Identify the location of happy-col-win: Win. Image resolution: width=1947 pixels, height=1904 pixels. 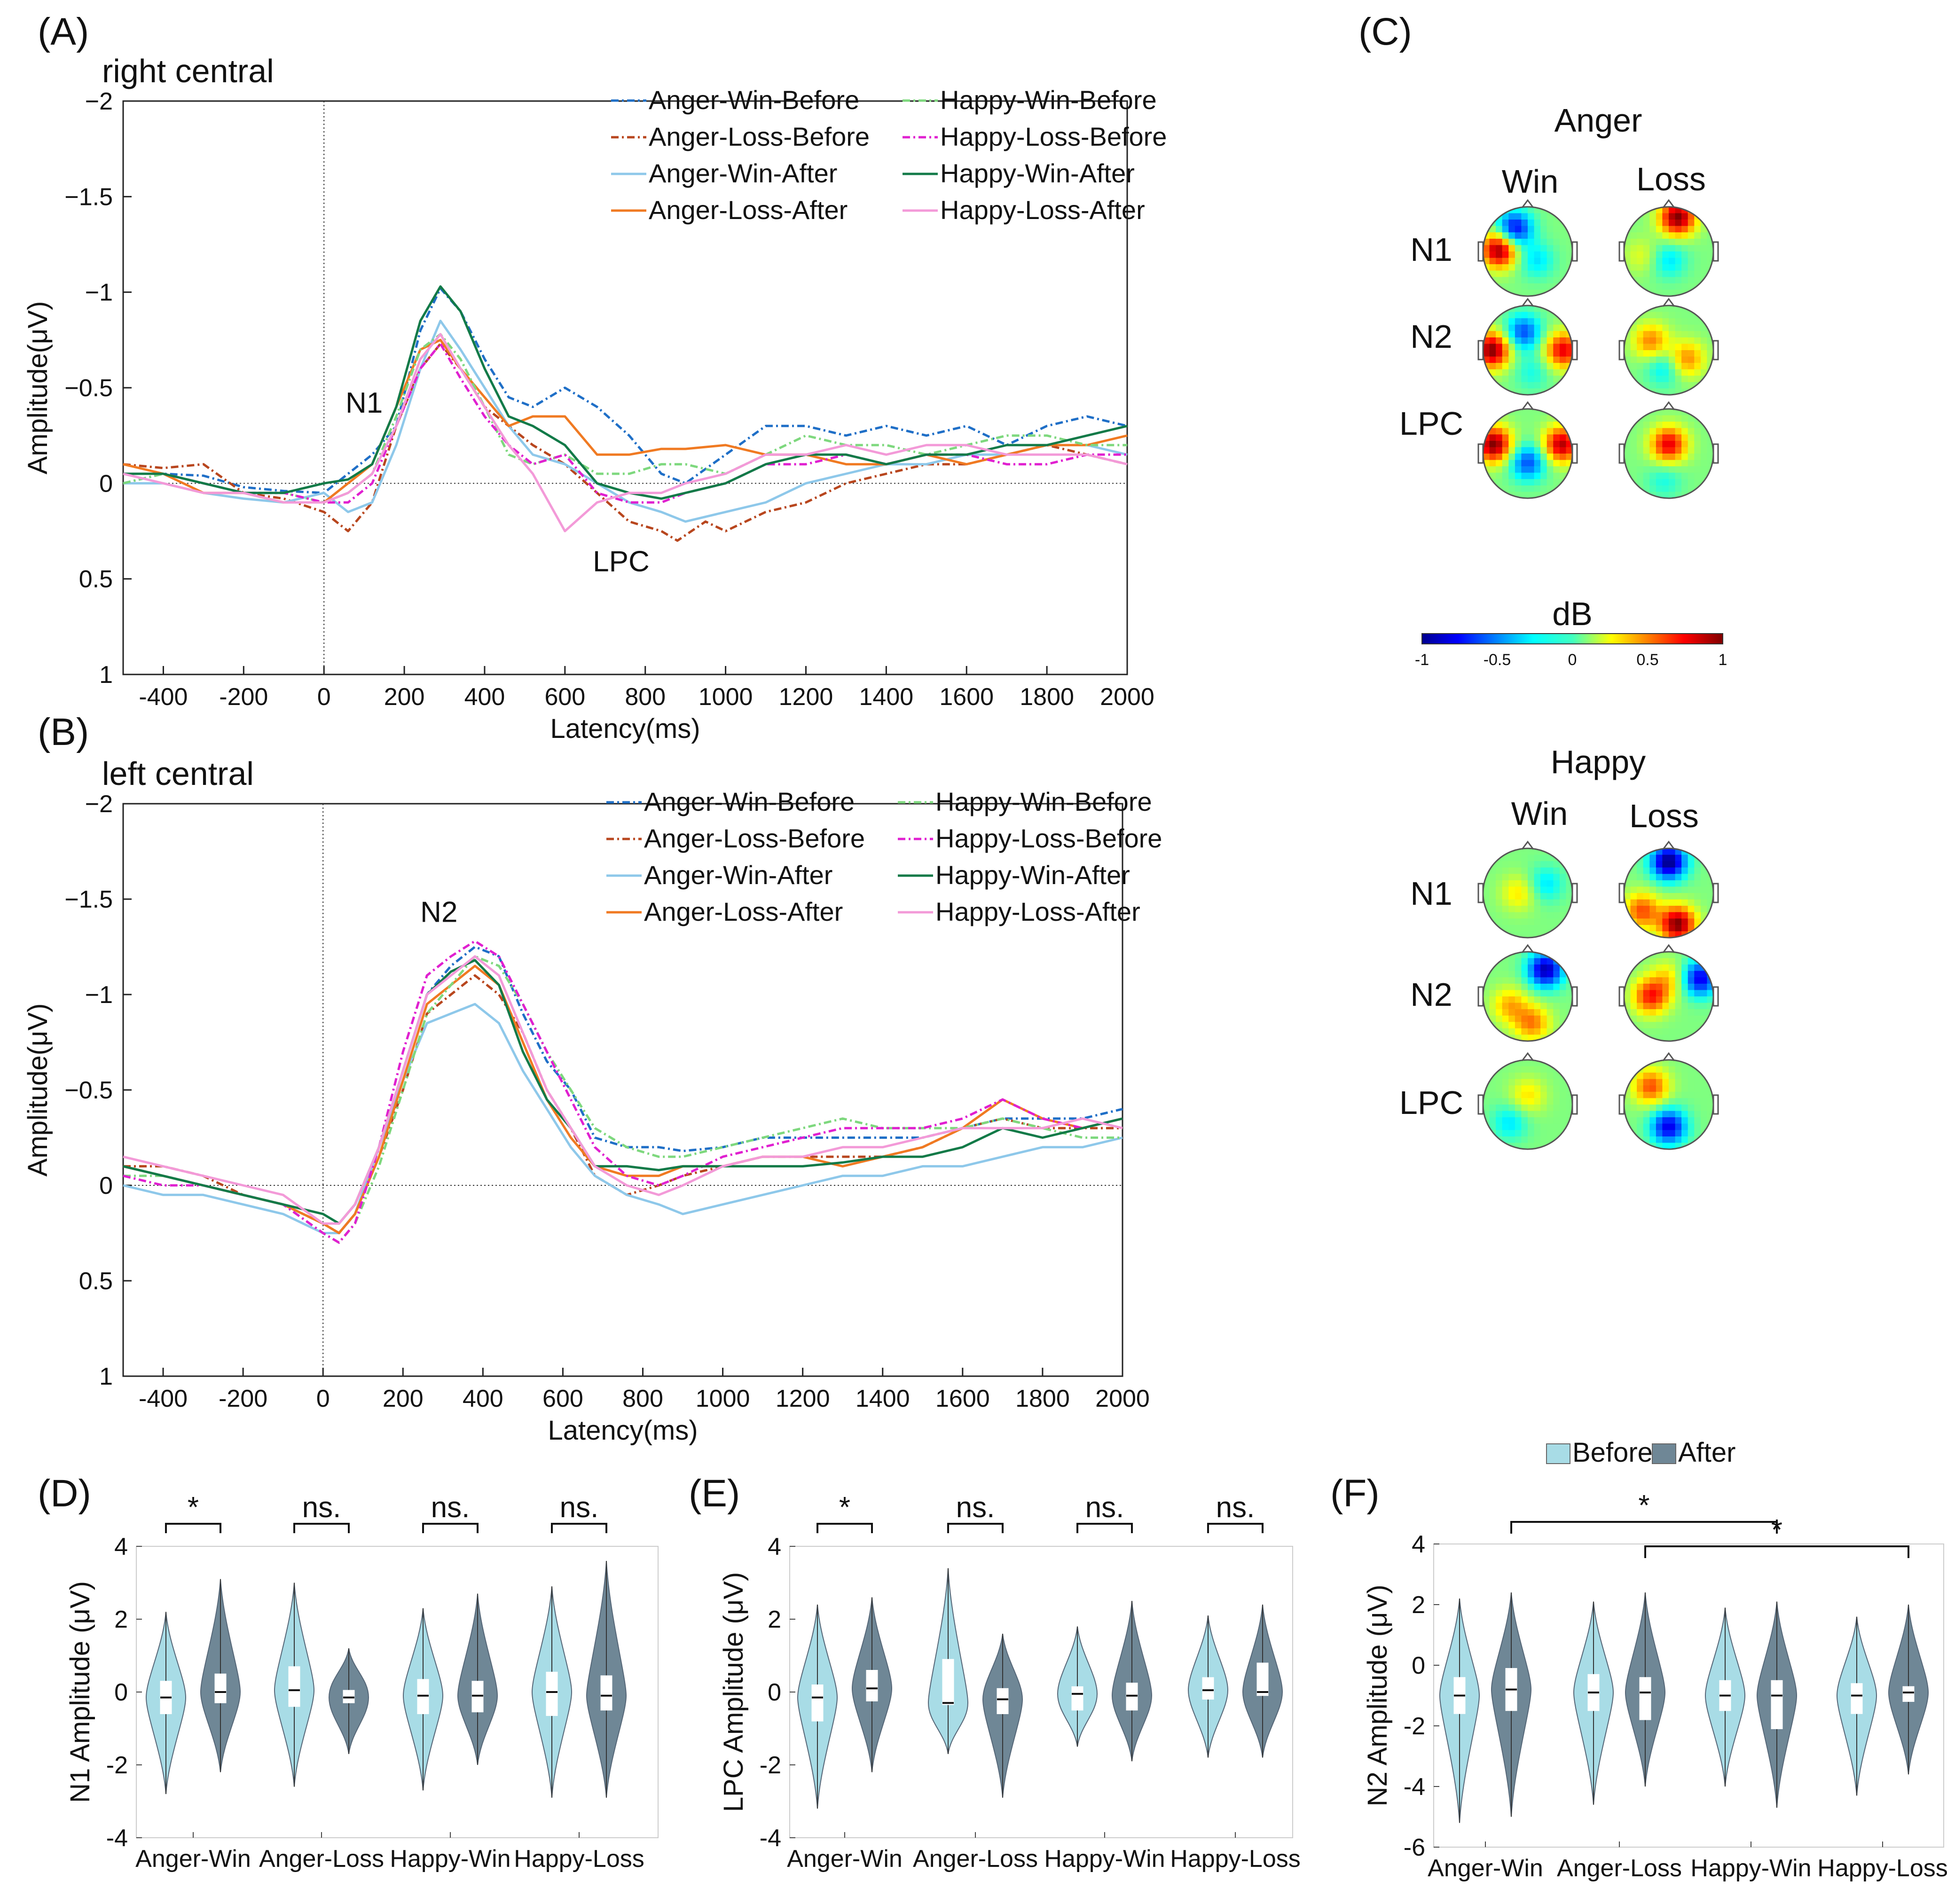
(1539, 814).